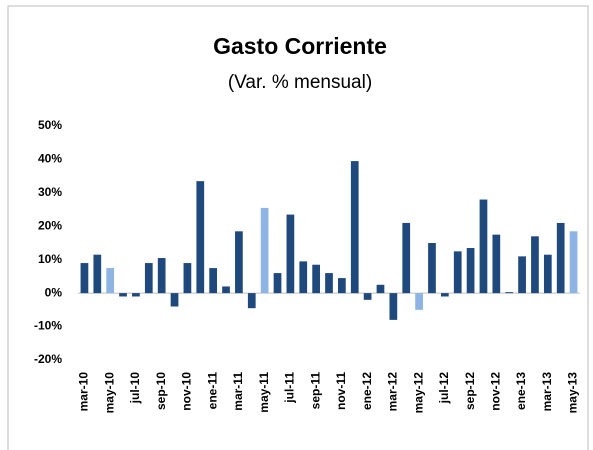 This screenshot has height=450, width=593. Describe the element at coordinates (135, 388) in the screenshot. I see `x-tick-label: jul-10` at that location.